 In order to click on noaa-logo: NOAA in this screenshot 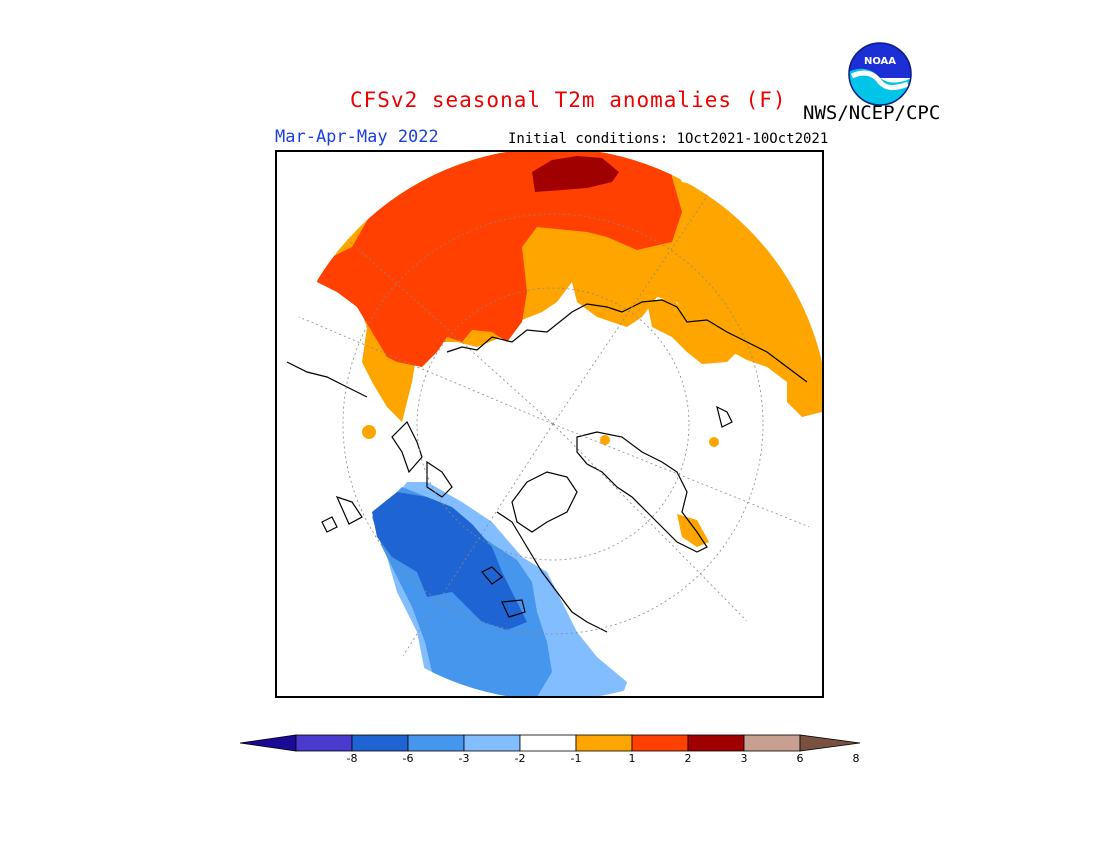, I will do `click(880, 74)`.